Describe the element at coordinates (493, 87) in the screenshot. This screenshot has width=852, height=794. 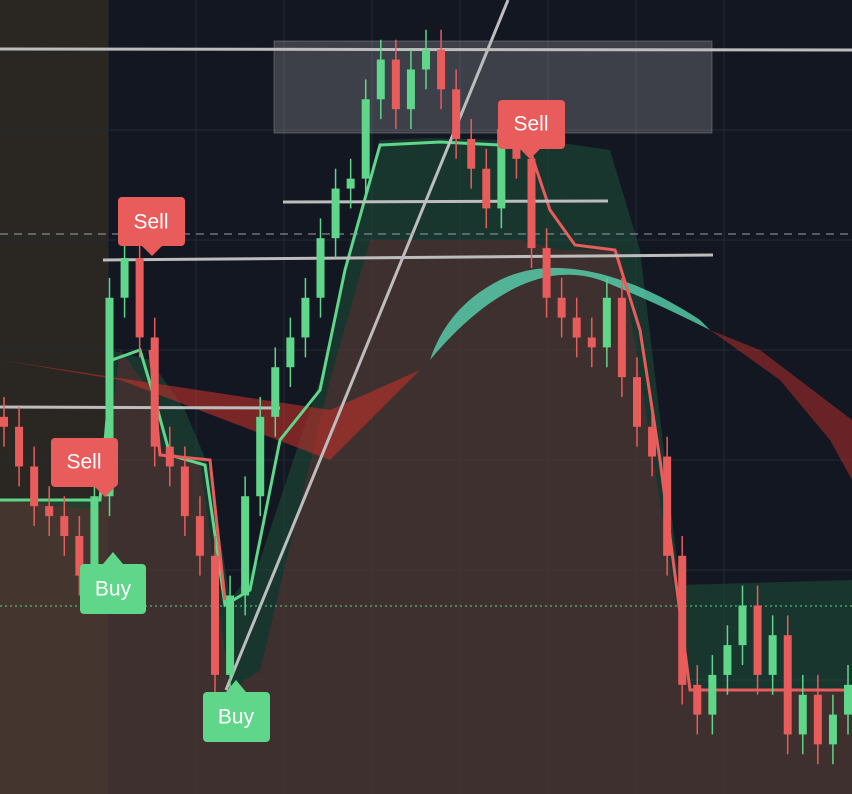
I see `zone-box` at that location.